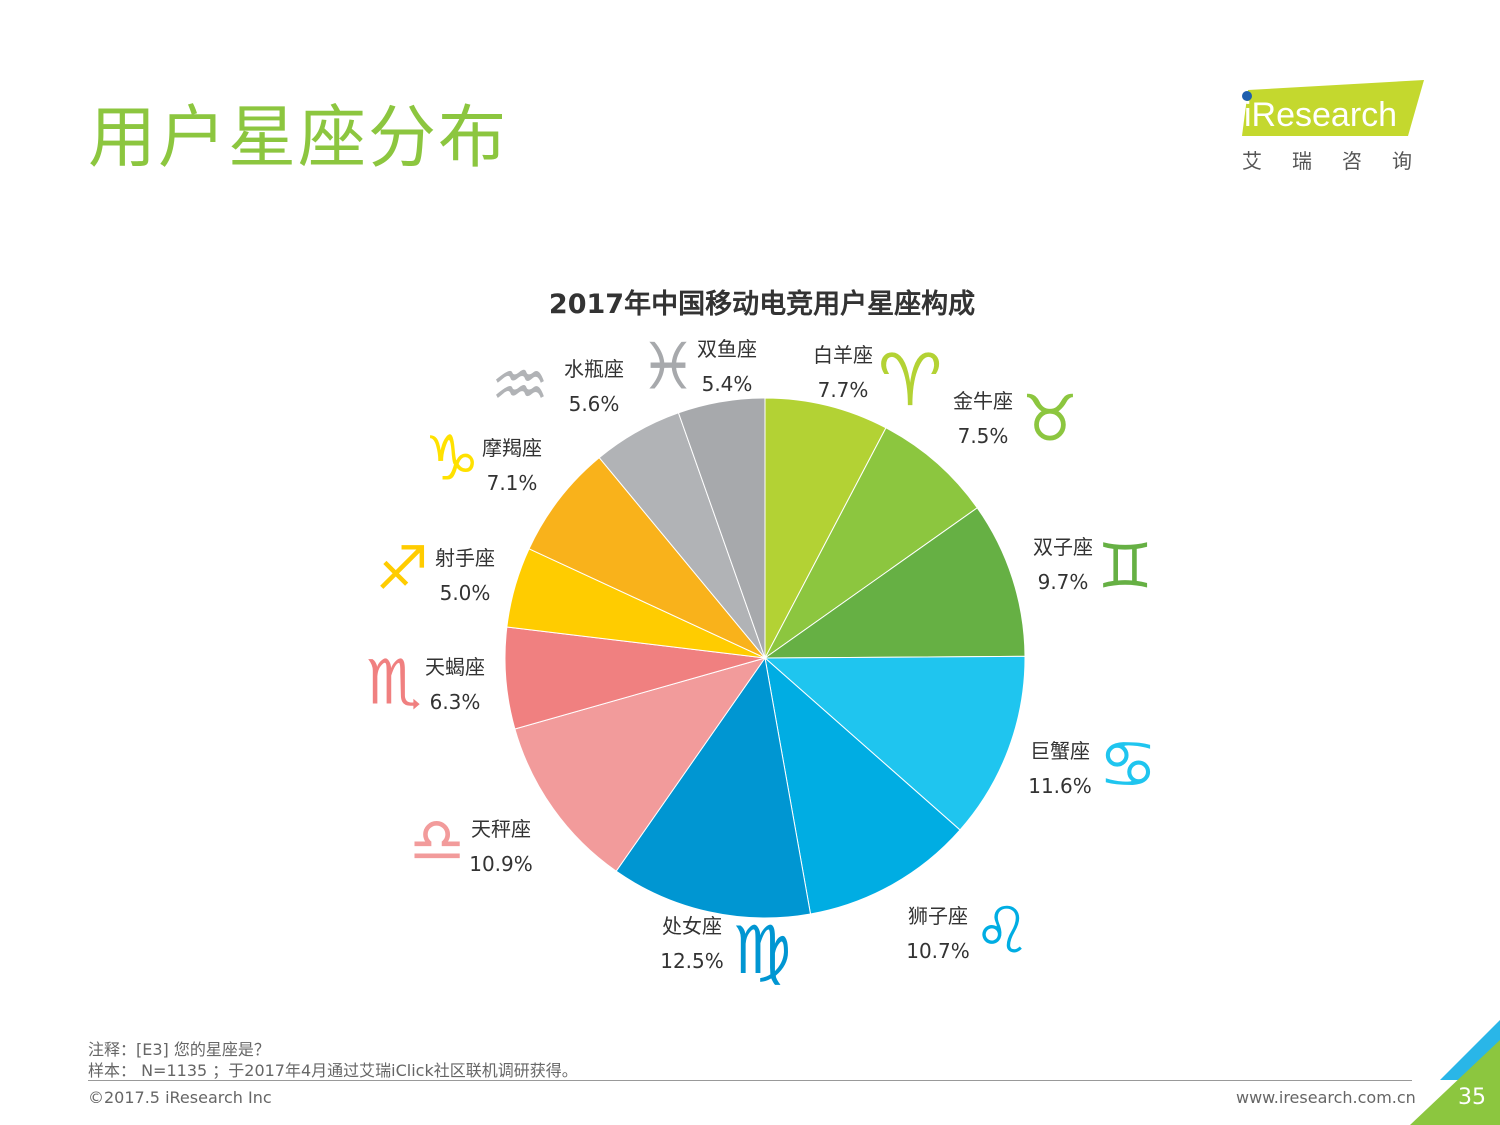 The height and width of the screenshot is (1125, 1500). I want to click on zodiac-icon: ♊, so click(1125, 566).